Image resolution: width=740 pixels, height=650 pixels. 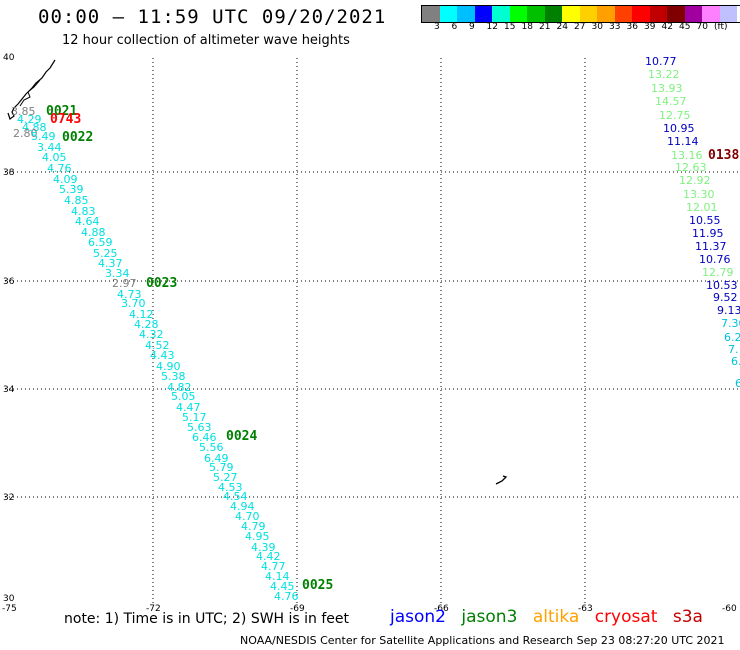 What do you see at coordinates (705, 220) in the screenshot?
I see `wave-height-point: 10.55` at bounding box center [705, 220].